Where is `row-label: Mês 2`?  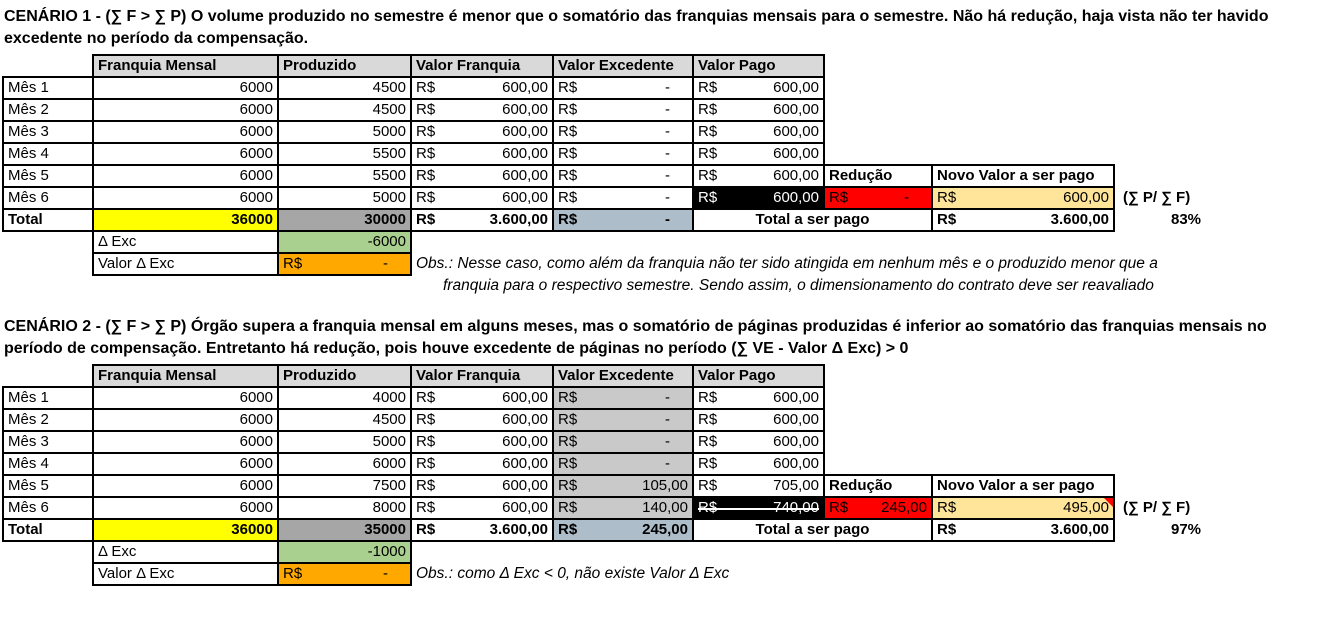
row-label: Mês 2 is located at coordinates (48, 420).